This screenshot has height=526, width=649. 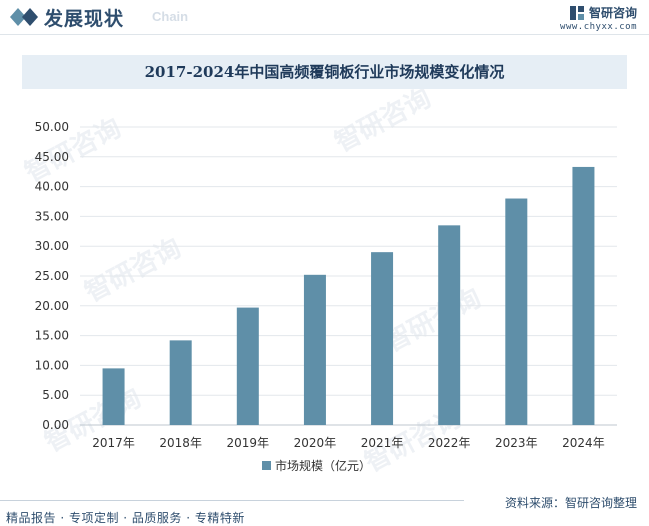 What do you see at coordinates (113, 443) in the screenshot?
I see `x-tick-label: 2017年` at bounding box center [113, 443].